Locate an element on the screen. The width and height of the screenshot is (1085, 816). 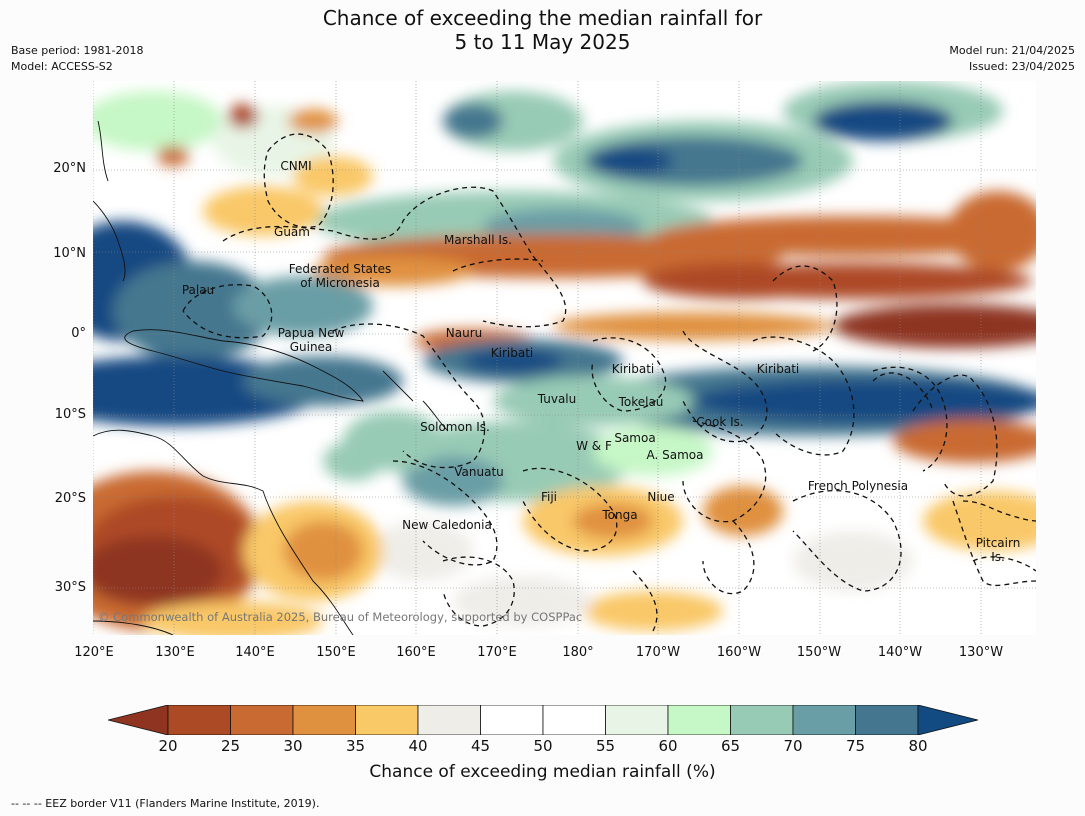
place-samoa: Samoa is located at coordinates (635, 438).